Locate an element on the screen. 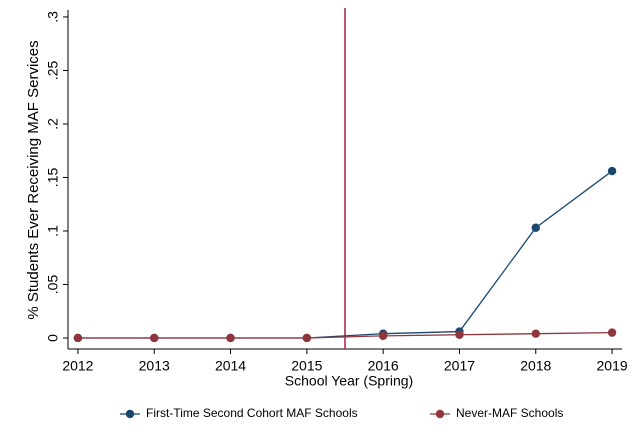  y-tick-label: .1 is located at coordinates (53, 231).